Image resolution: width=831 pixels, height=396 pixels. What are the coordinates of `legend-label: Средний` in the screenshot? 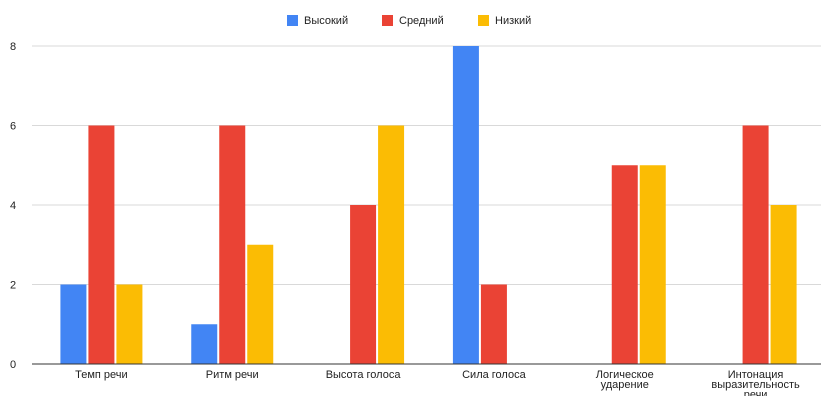 It's located at (421, 21).